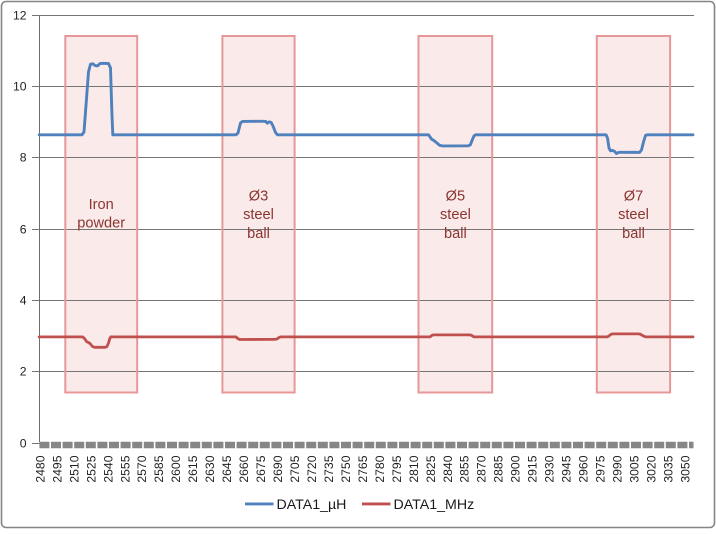 This screenshot has height=534, width=716. Describe the element at coordinates (397, 468) in the screenshot. I see `svg-text: 2795` at that location.